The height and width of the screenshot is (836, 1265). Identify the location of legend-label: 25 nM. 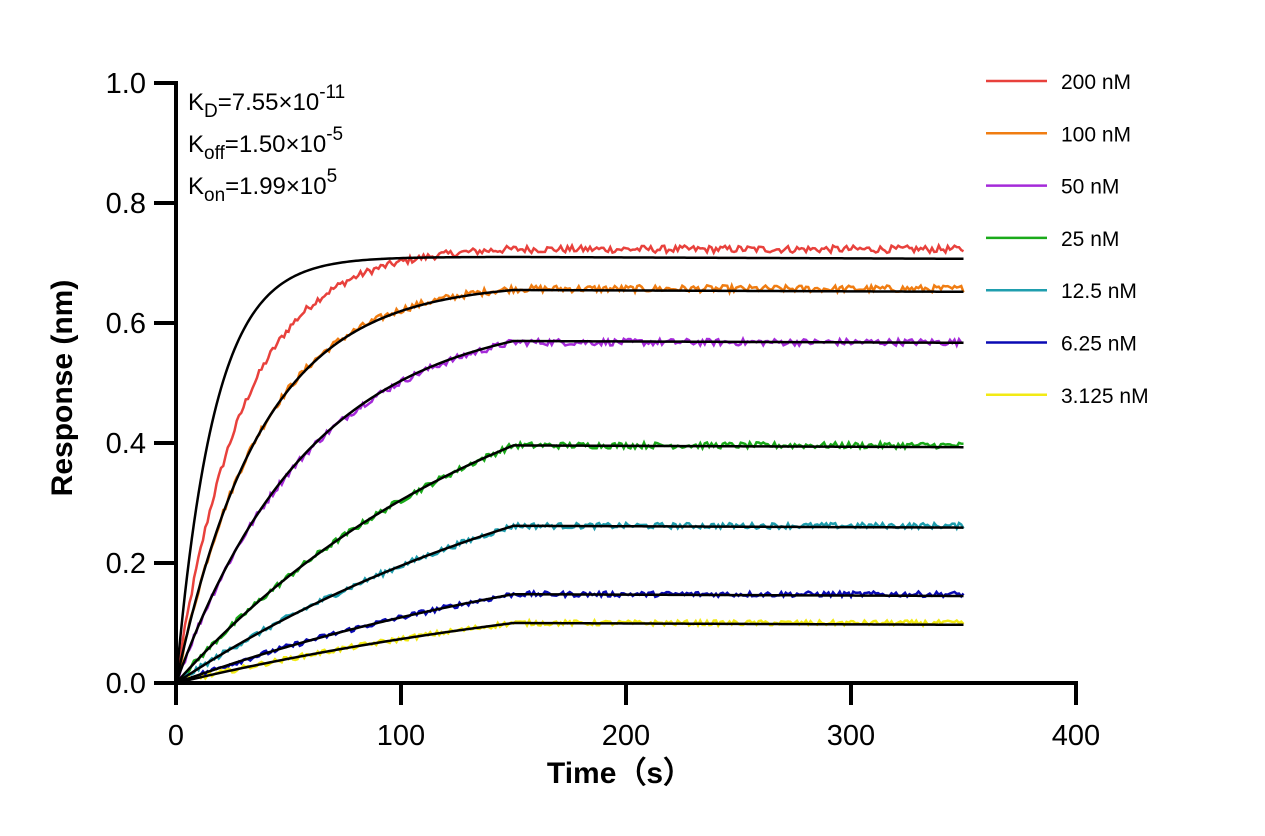
(1090, 239).